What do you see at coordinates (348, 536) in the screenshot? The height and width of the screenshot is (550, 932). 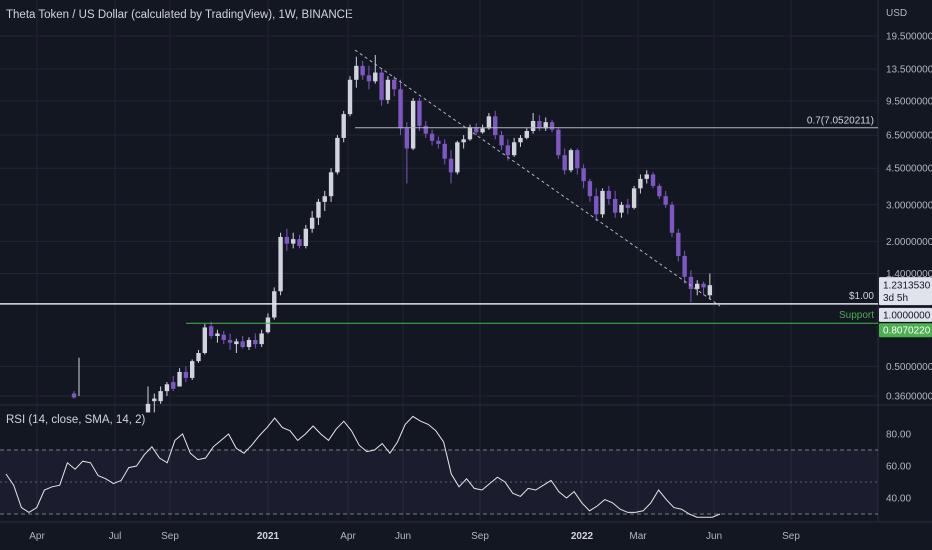 I see `x-tick-label: Apr` at bounding box center [348, 536].